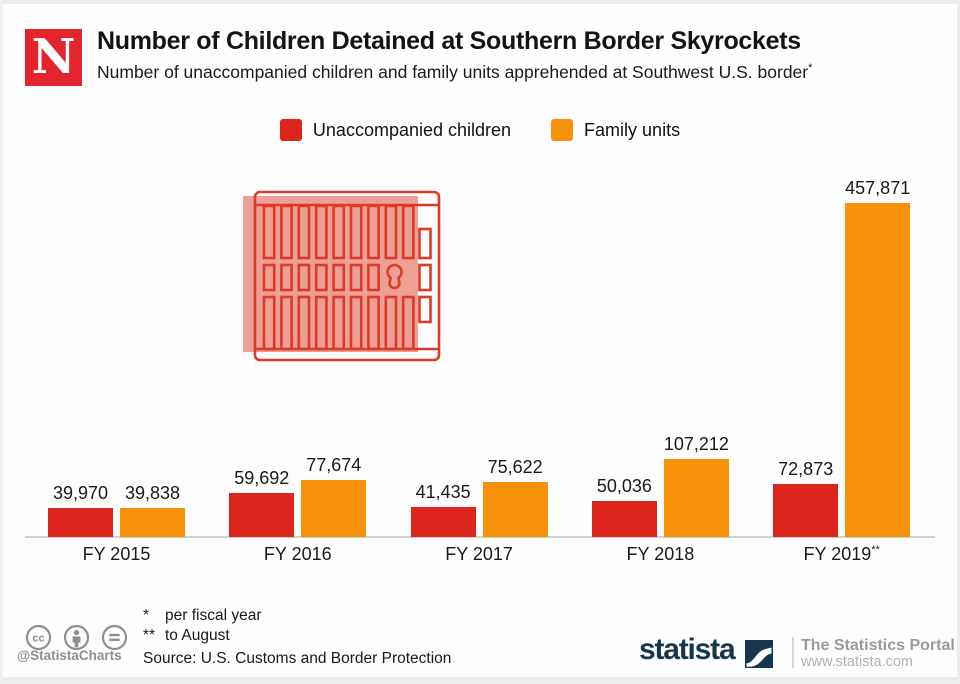 The image size is (960, 684). What do you see at coordinates (262, 515) in the screenshot?
I see `bar-unaccompanied-fy-2016` at bounding box center [262, 515].